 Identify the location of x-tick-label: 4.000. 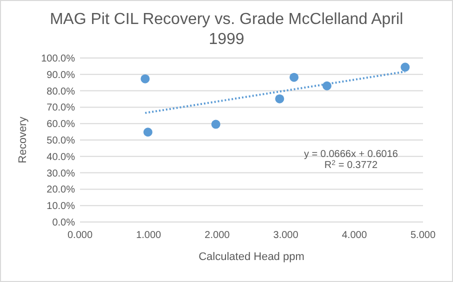
(355, 235).